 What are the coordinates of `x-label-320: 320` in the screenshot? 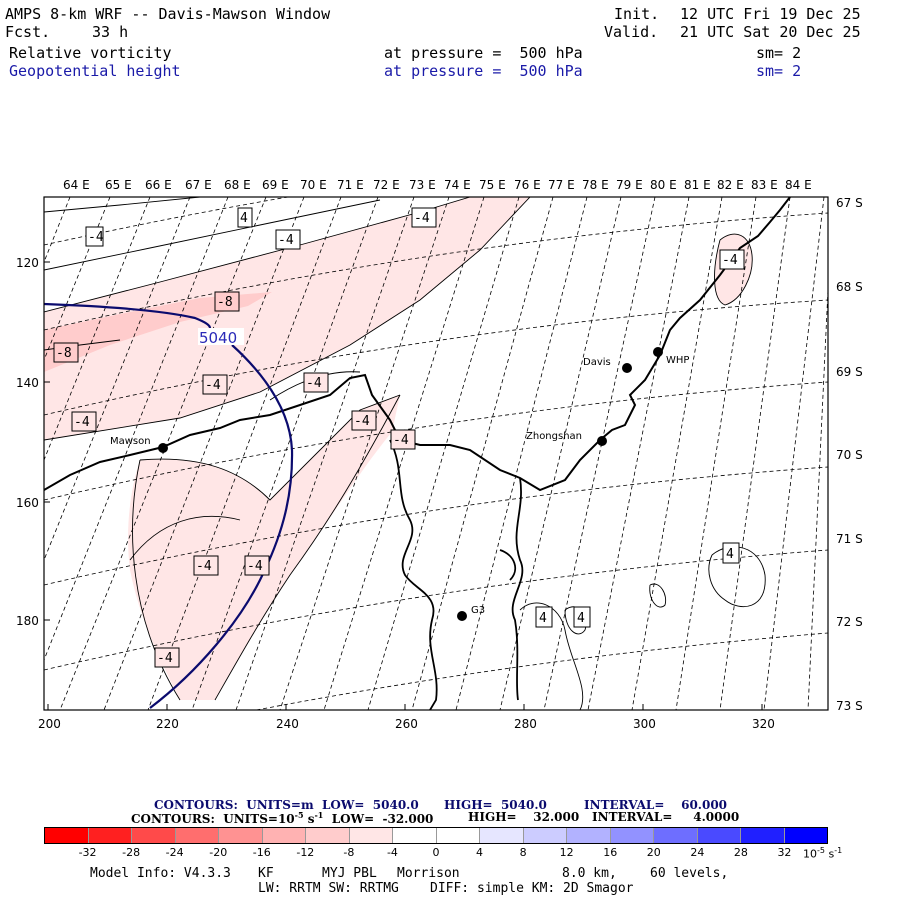 It's located at (763, 724).